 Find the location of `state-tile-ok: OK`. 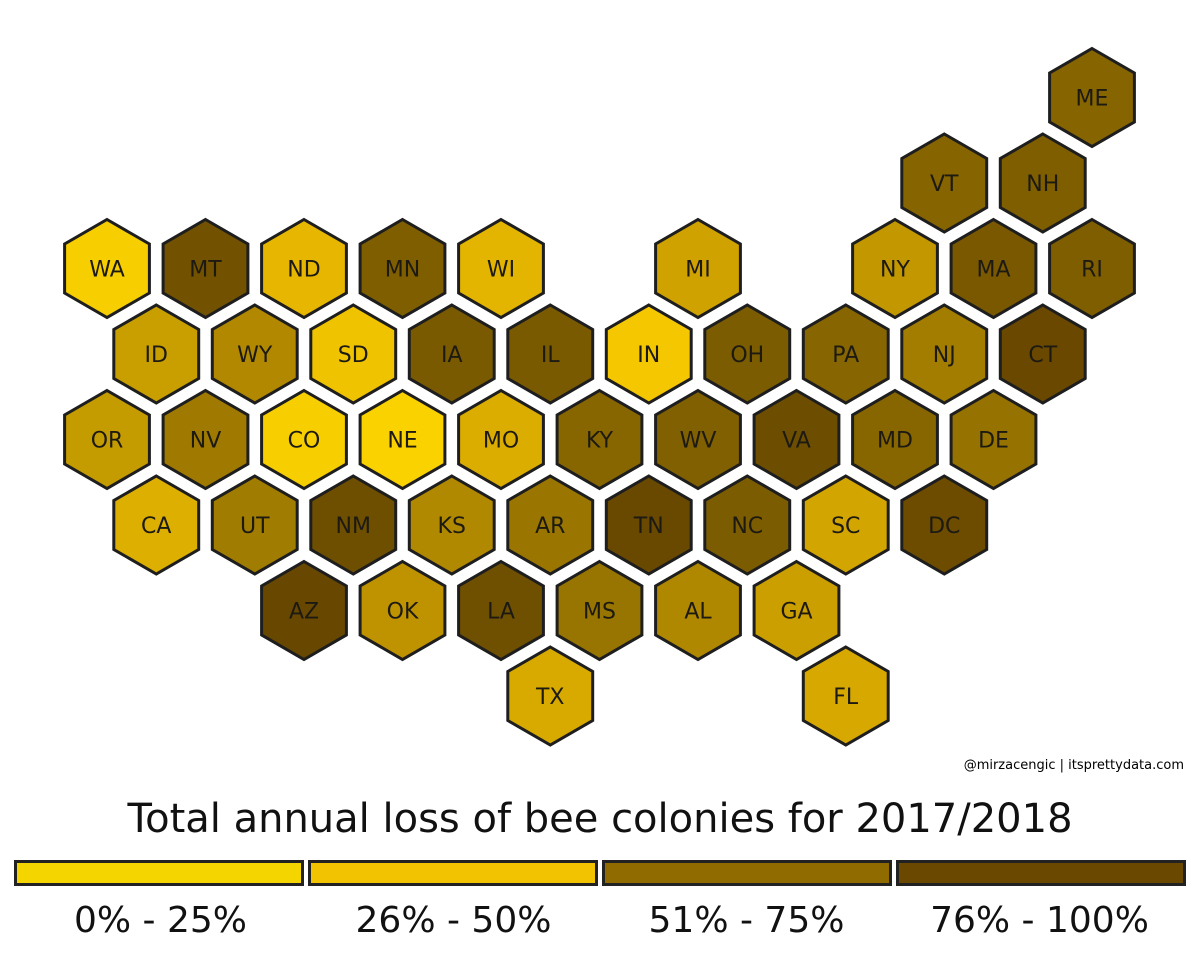

state-tile-ok: OK is located at coordinates (402, 610).